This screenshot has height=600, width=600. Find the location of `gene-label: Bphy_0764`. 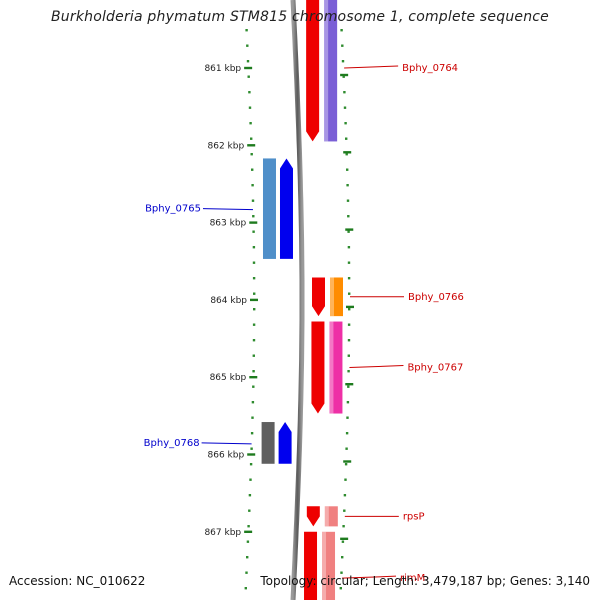

gene-label: Bphy_0764 is located at coordinates (430, 68).